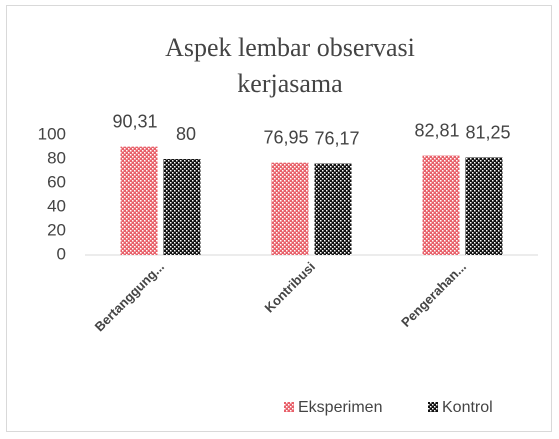 The image size is (559, 439). I want to click on x-tick-label: Kontribusi, so click(289, 287).